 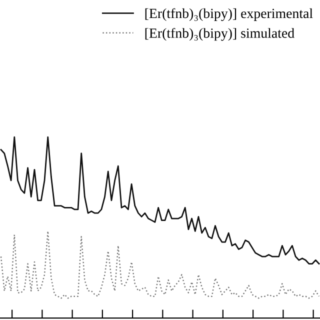 I want to click on legend-label: [Er(tfnb)₃(bipy)] simulated, so click(x=219, y=34).